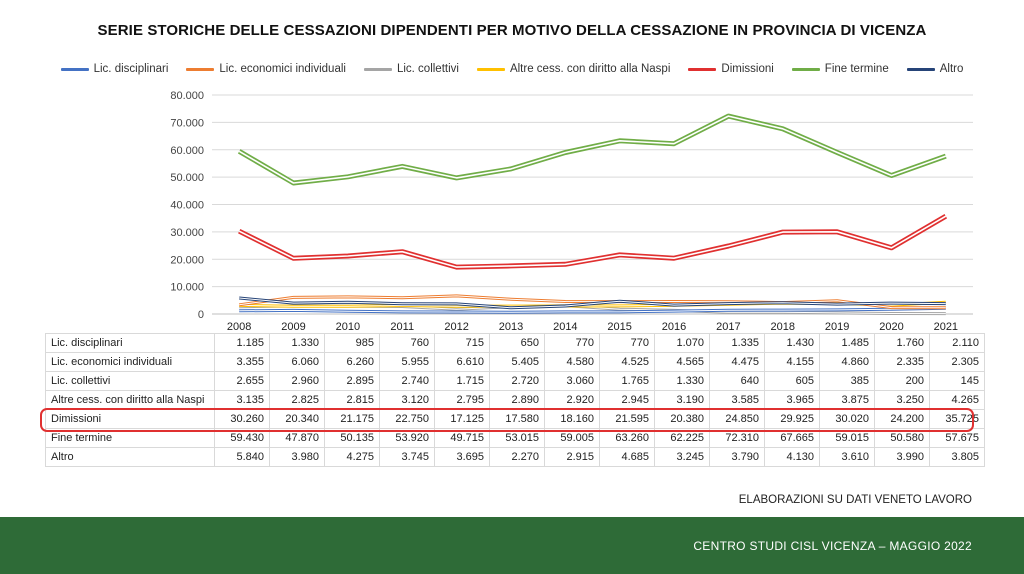 Image resolution: width=1024 pixels, height=574 pixels. I want to click on table-cell: 4.475, so click(737, 362).